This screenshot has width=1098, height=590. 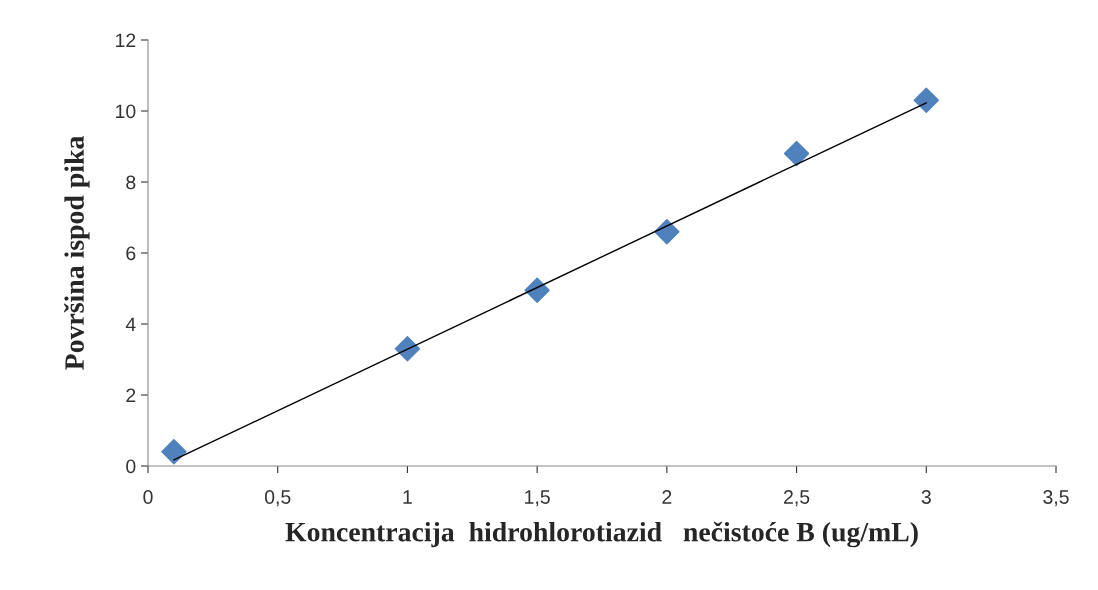 What do you see at coordinates (926, 497) in the screenshot?
I see `x-tick-label: 3` at bounding box center [926, 497].